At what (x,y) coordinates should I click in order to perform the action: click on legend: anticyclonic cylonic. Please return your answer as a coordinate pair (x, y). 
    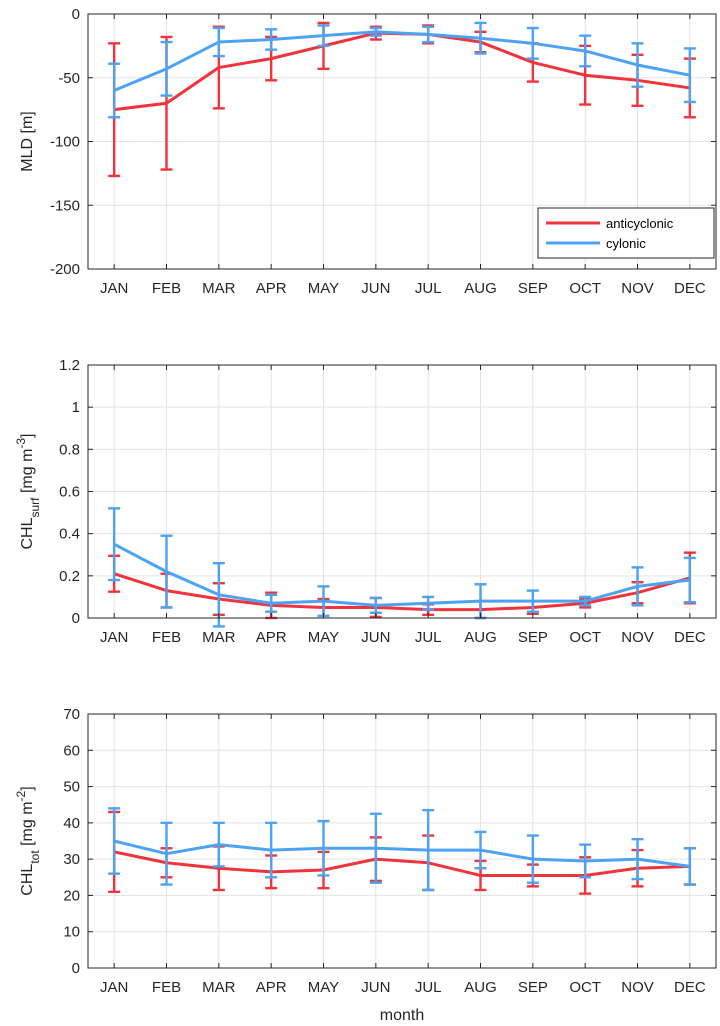
    Looking at the image, I should click on (626, 233).